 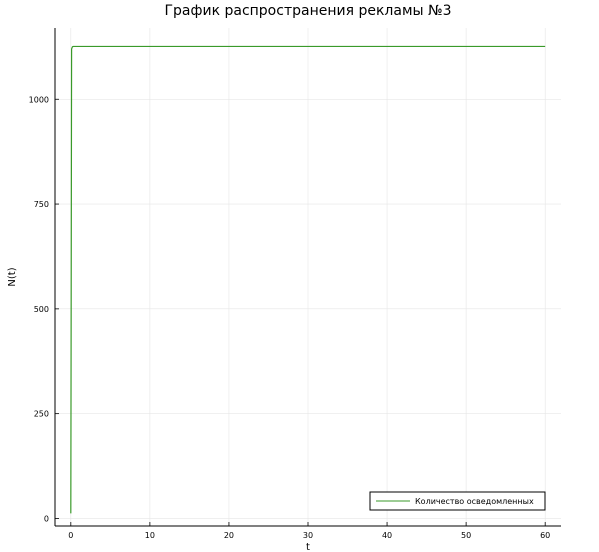 What do you see at coordinates (387, 535) in the screenshot?
I see `x-tick-label: 40` at bounding box center [387, 535].